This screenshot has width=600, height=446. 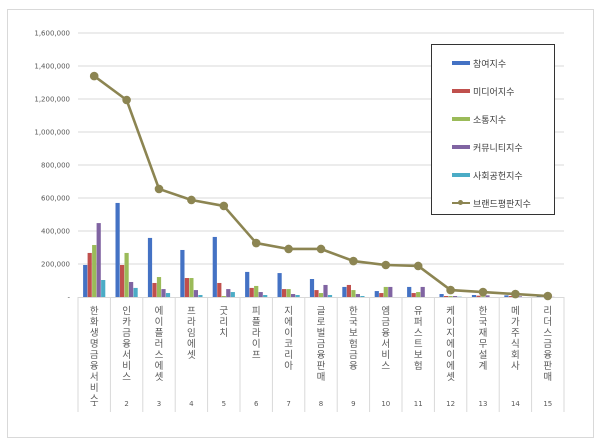 I want to click on category-label: 굿리치, so click(x=224, y=322).